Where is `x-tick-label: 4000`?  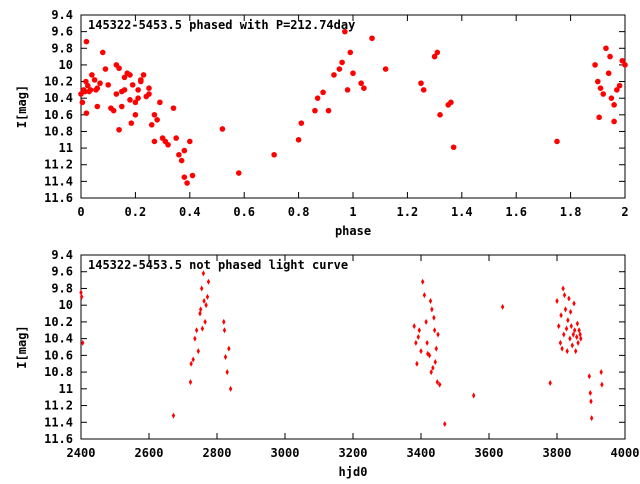
x-tick-label: 4000 is located at coordinates (625, 453).